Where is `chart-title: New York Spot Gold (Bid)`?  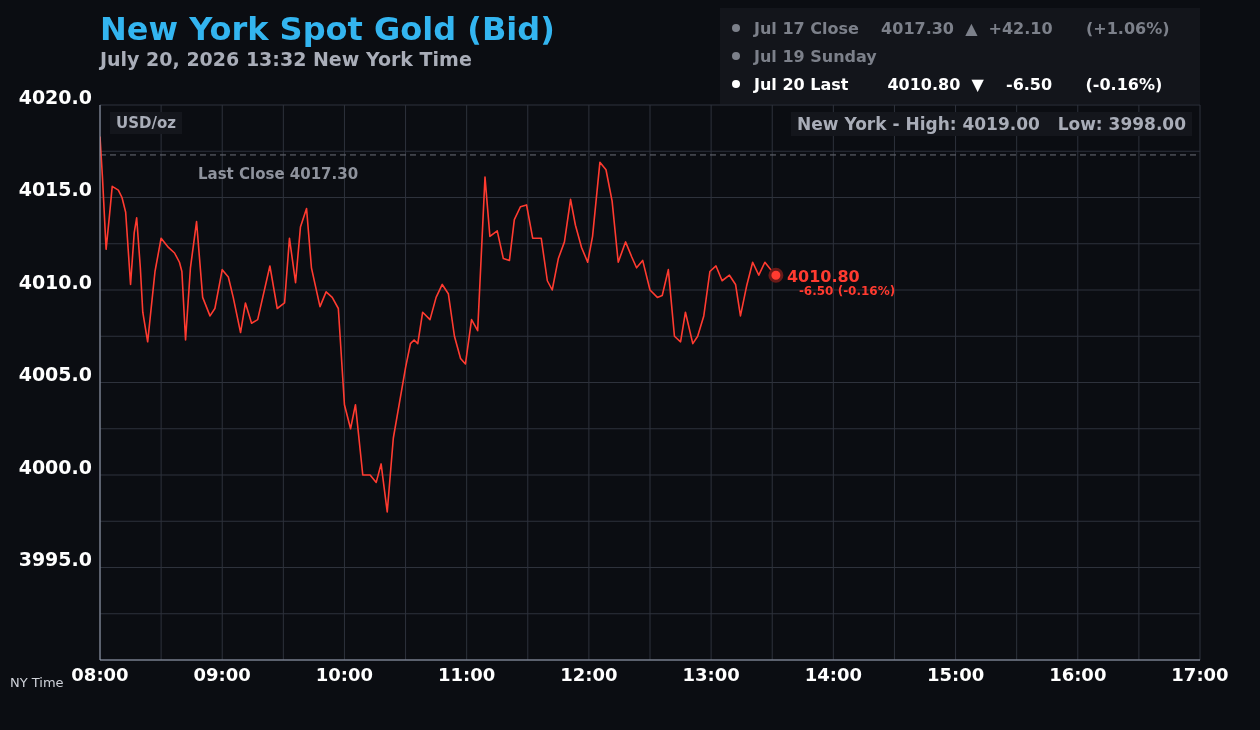 chart-title: New York Spot Gold (Bid) is located at coordinates (327, 29).